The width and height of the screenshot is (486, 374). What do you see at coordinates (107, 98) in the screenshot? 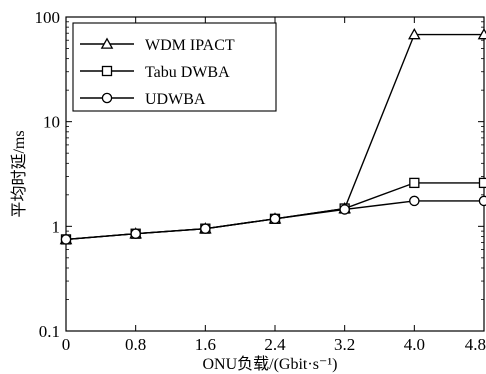
I see `legend-marker-udwba` at bounding box center [107, 98].